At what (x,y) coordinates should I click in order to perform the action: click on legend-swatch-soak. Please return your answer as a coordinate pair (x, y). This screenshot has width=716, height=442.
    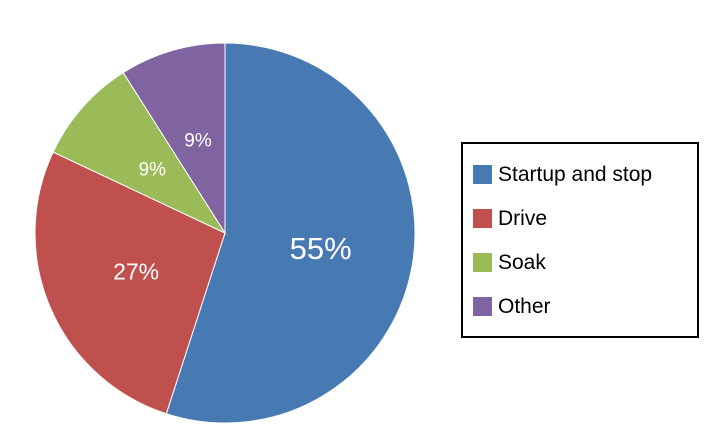
    Looking at the image, I should click on (482, 262).